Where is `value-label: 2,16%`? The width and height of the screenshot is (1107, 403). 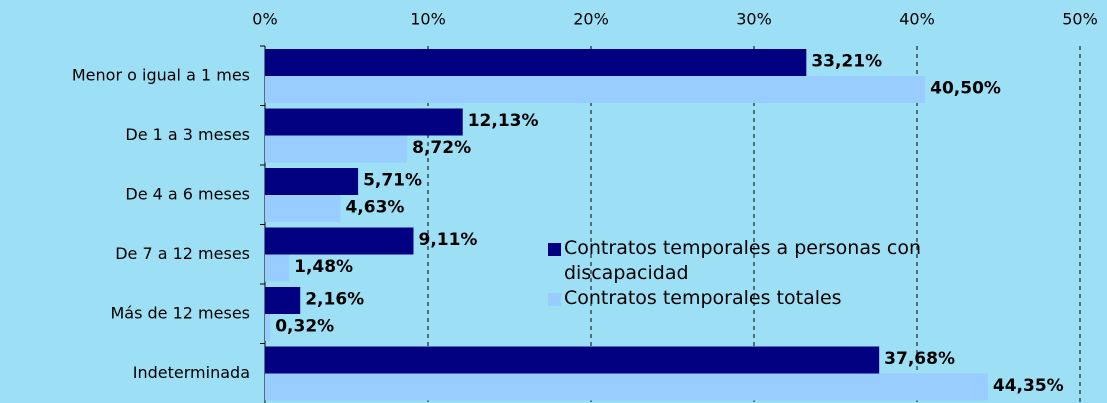 value-label: 2,16% is located at coordinates (334, 300).